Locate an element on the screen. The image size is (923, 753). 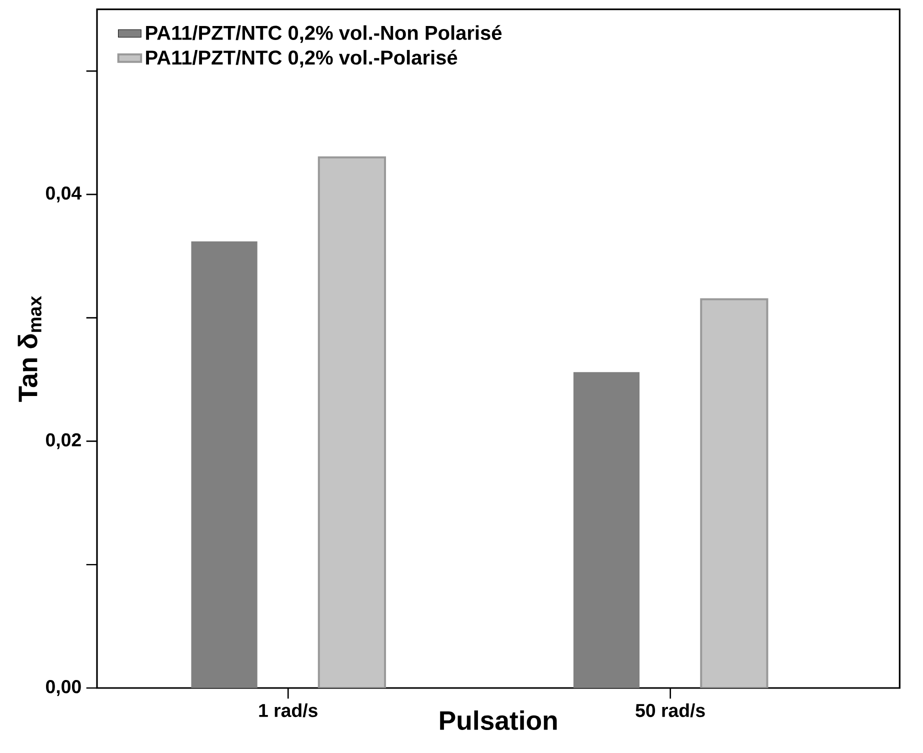
legend-label: PA11/PZT/NTC 0,2% vol.-Polarisé is located at coordinates (302, 59).